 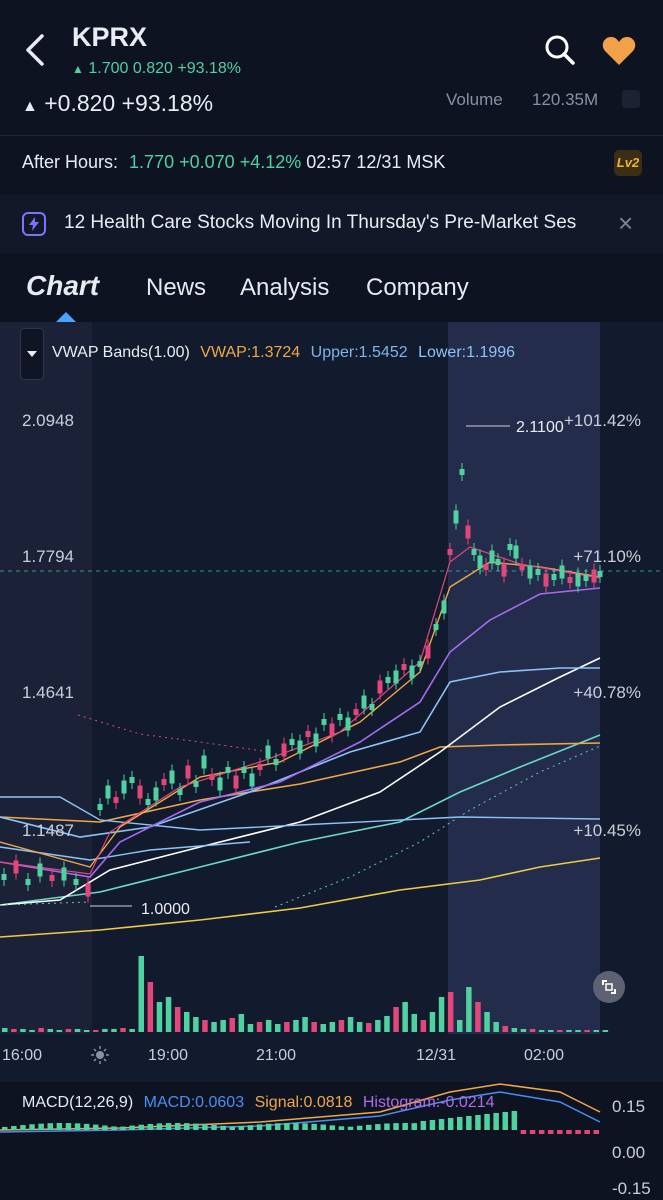 I want to click on indicator-dropdown, so click(x=32, y=354).